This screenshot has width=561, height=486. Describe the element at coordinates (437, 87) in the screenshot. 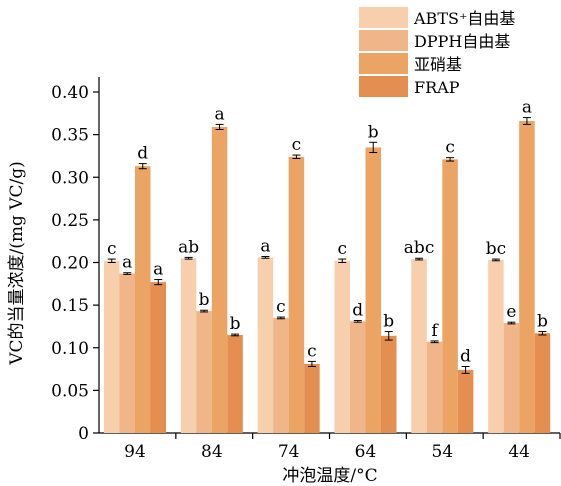

I see `legend-label: FRAP` at that location.